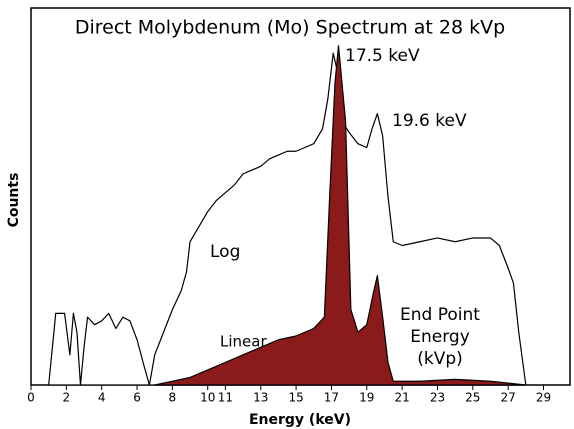 Image resolution: width=574 pixels, height=429 pixels. What do you see at coordinates (508, 398) in the screenshot?
I see `x-tick-label: 27` at bounding box center [508, 398].